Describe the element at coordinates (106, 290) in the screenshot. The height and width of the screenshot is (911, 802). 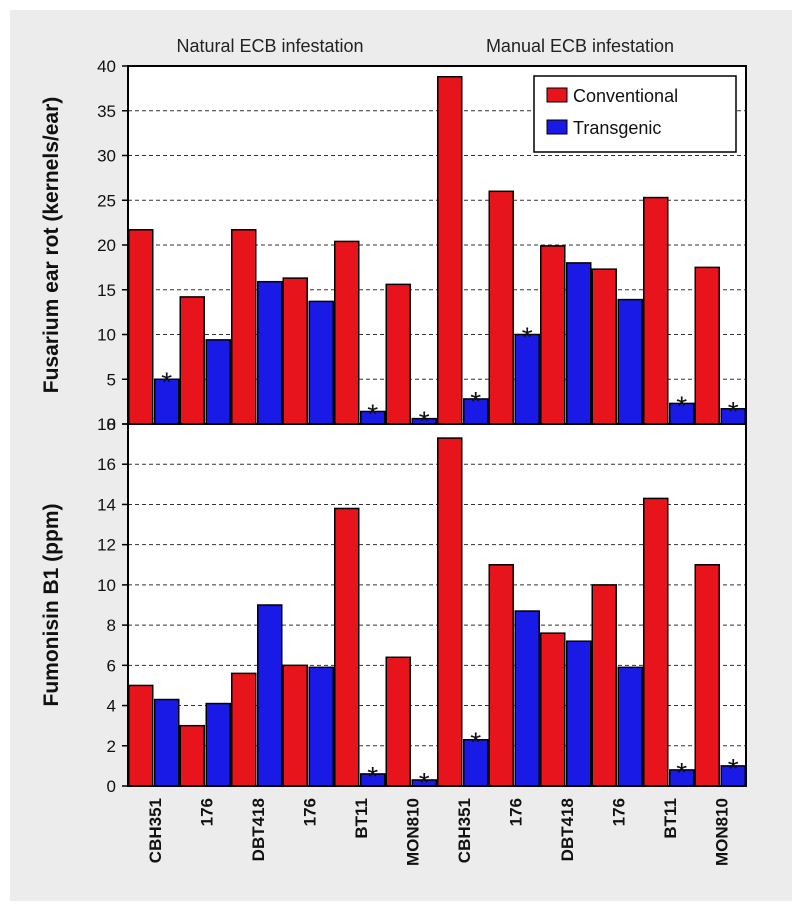
I see `y-tick-label: 15` at that location.